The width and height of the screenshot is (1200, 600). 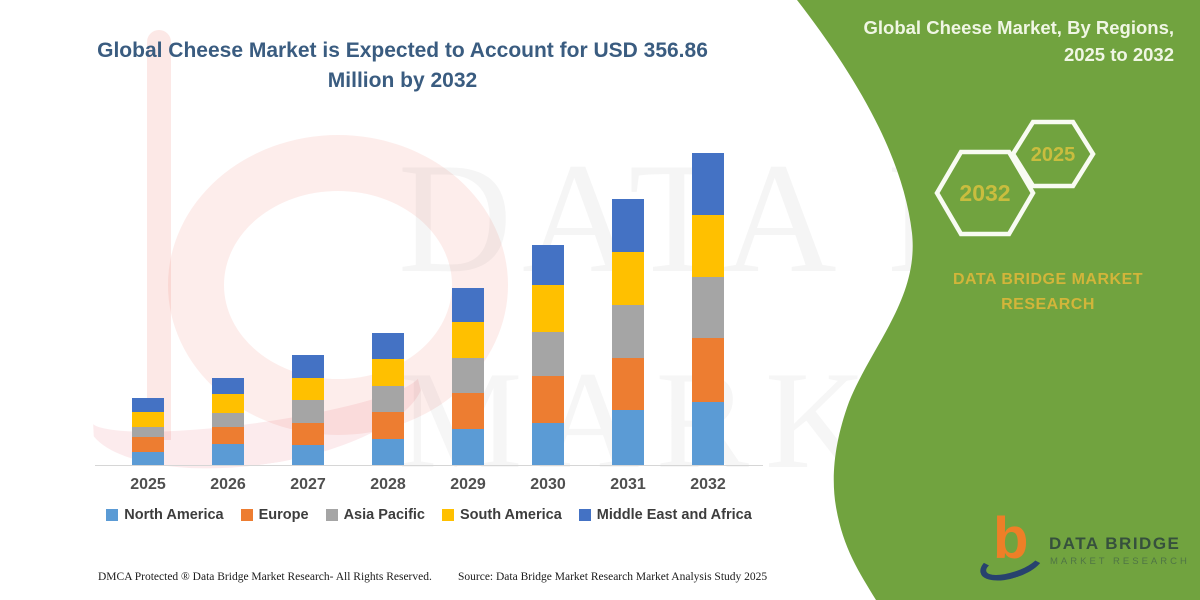 I want to click on bar-2030, so click(x=548, y=355).